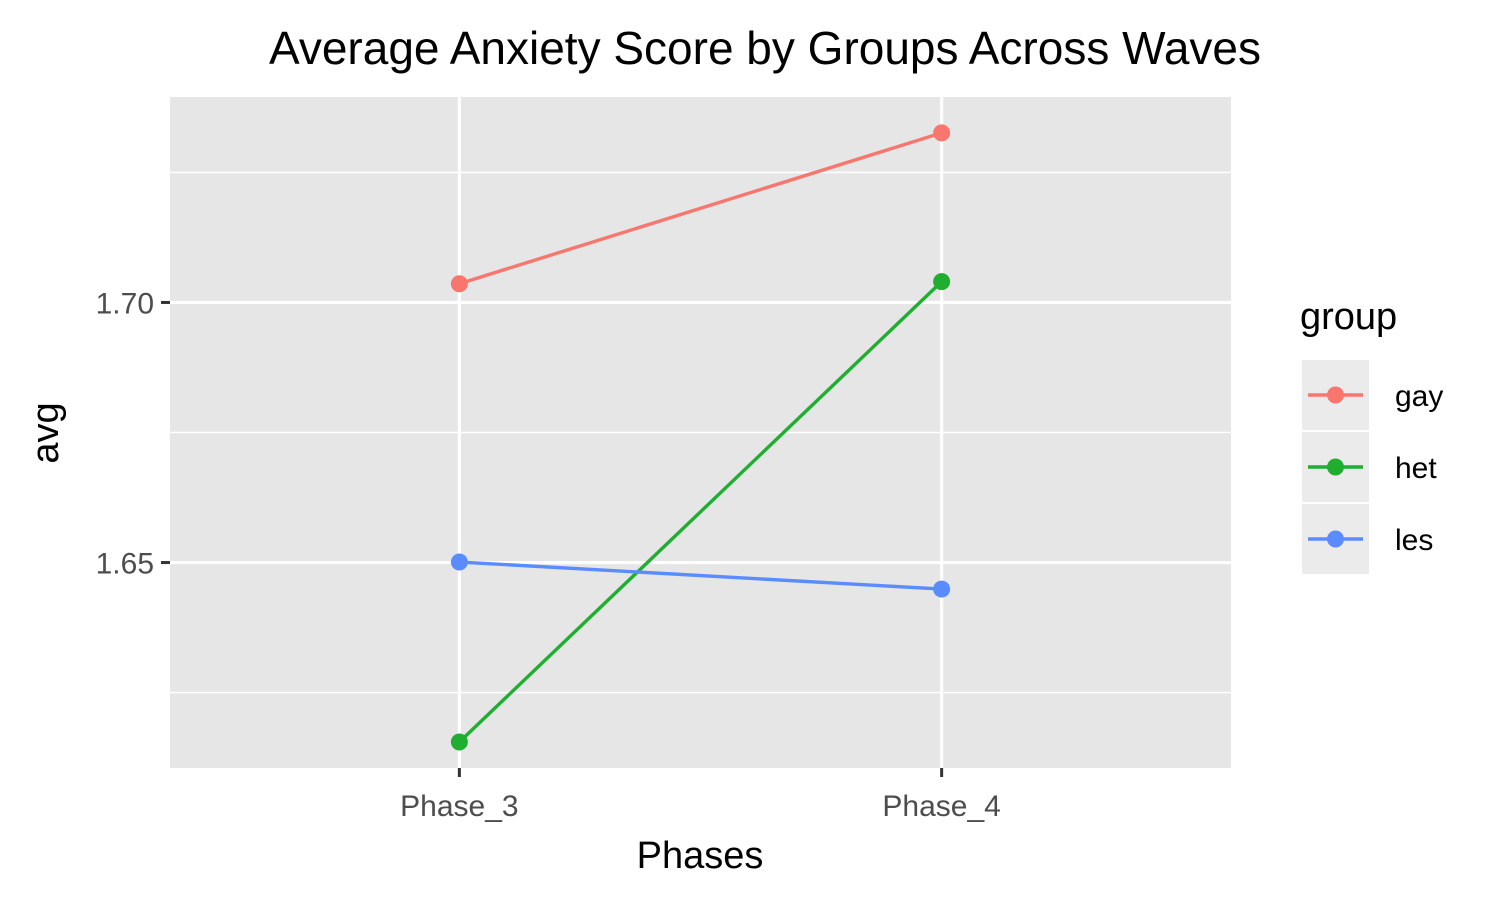 The height and width of the screenshot is (900, 1500). I want to click on series-gay, so click(700, 208).